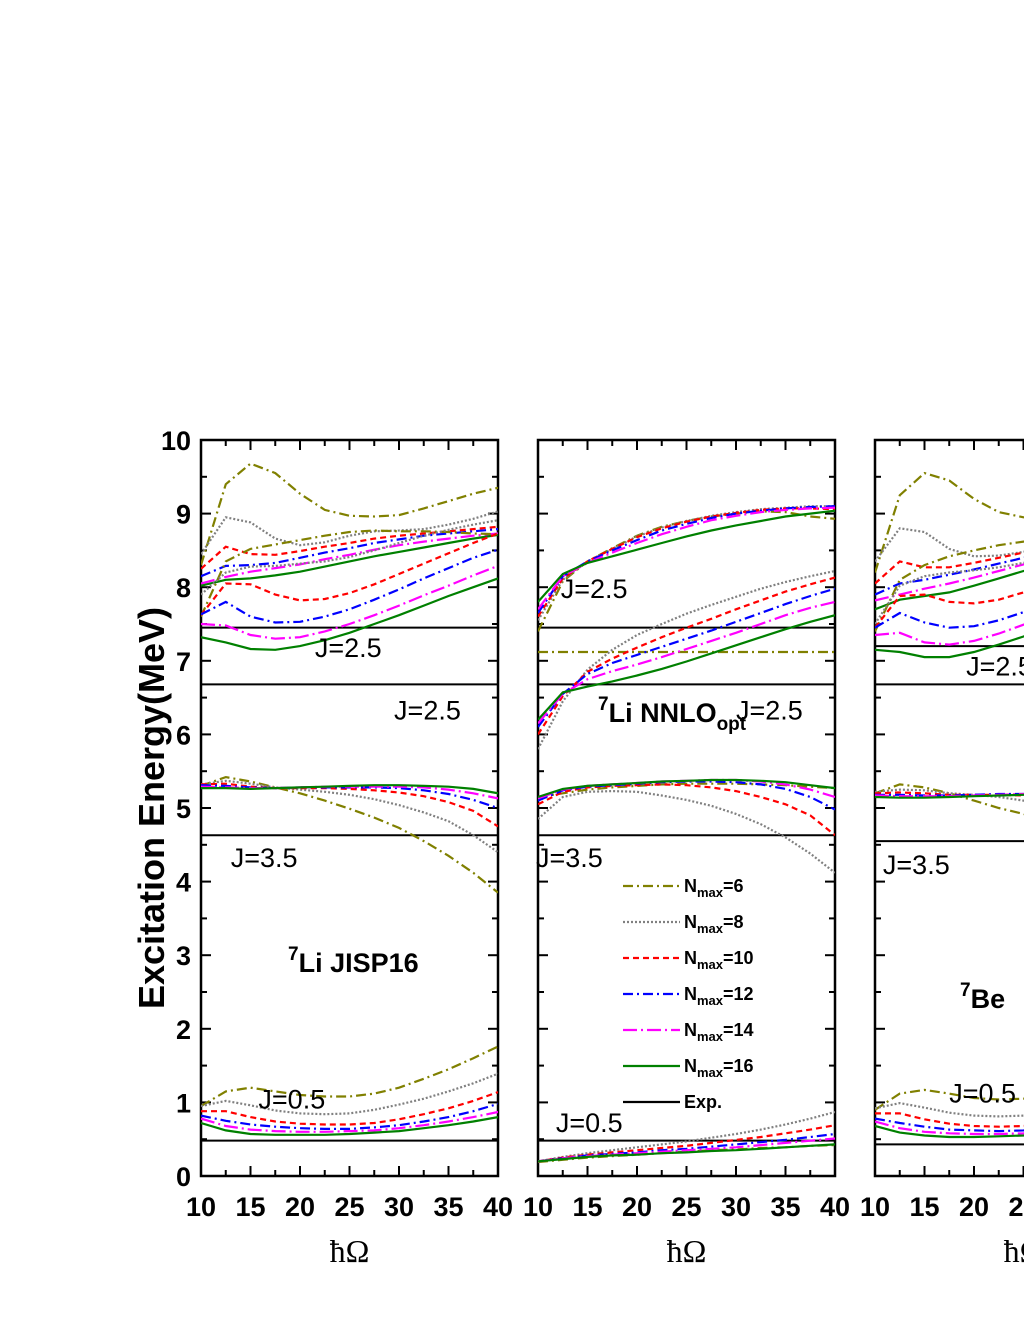 This screenshot has width=1024, height=1325. Describe the element at coordinates (183, 883) in the screenshot. I see `y-tick-label: 4` at that location.